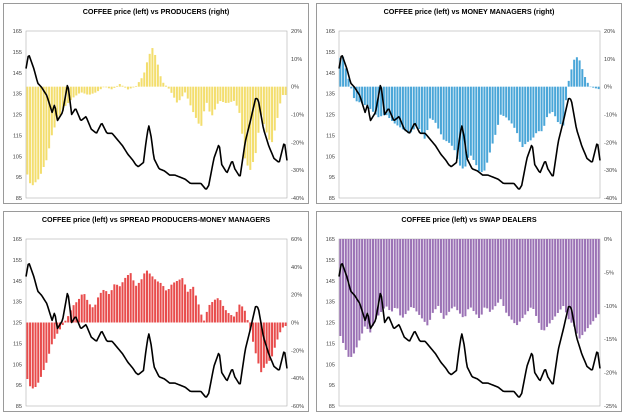  What do you see at coordinates (330, 365) in the screenshot?
I see `left-axis-tick-label: 105` at bounding box center [330, 365].